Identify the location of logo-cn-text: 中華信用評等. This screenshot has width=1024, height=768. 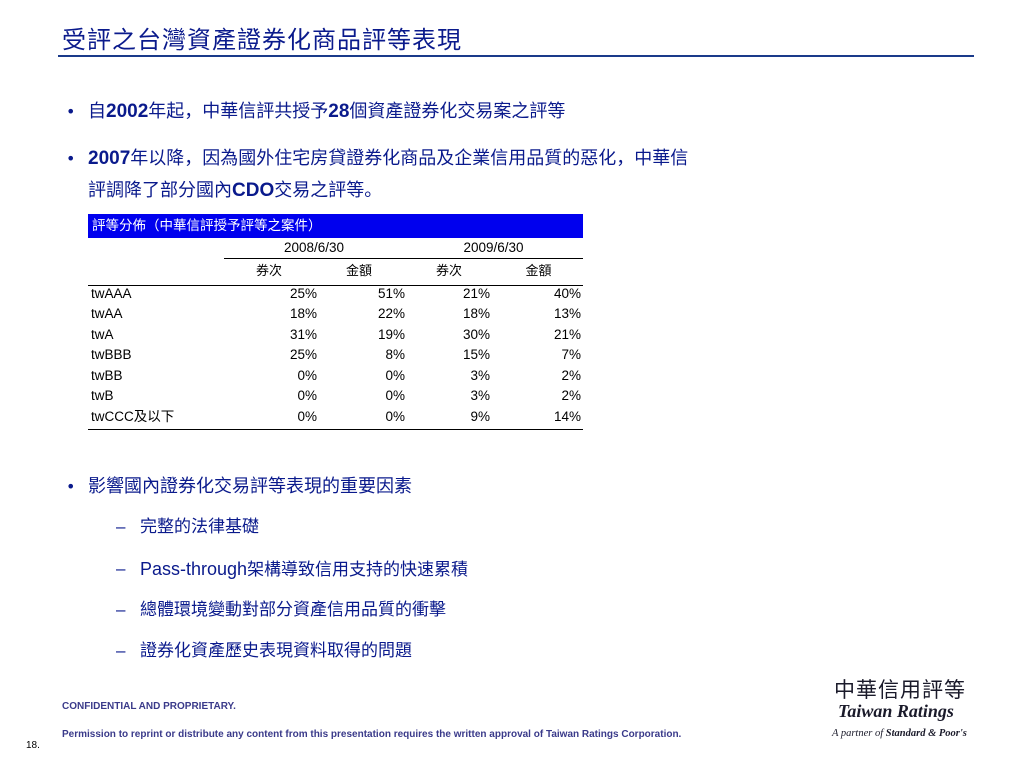
(900, 690).